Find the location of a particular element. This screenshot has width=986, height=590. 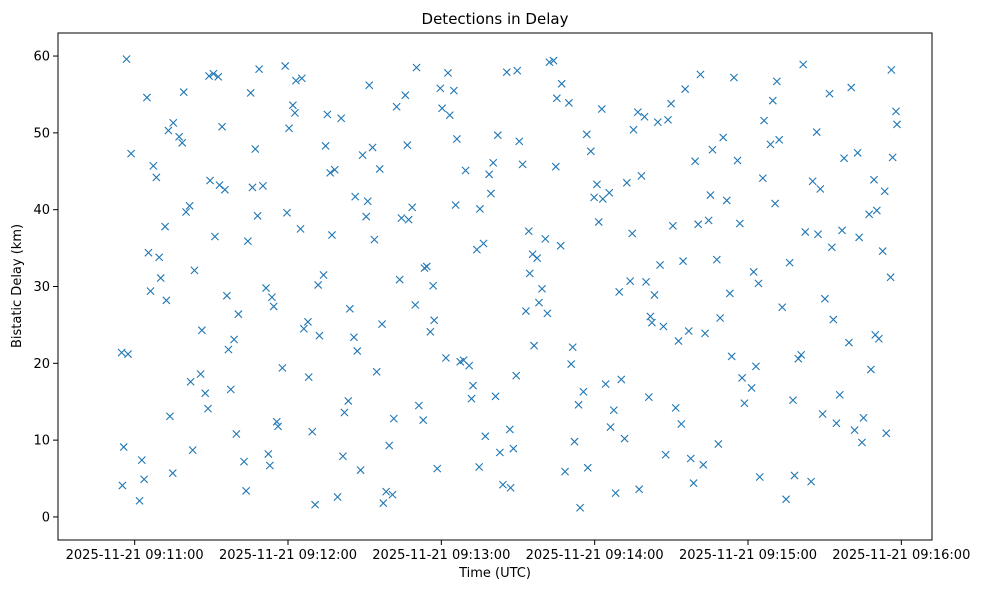

x-tick-label: 2025-11-21 09:12:00 is located at coordinates (288, 555).